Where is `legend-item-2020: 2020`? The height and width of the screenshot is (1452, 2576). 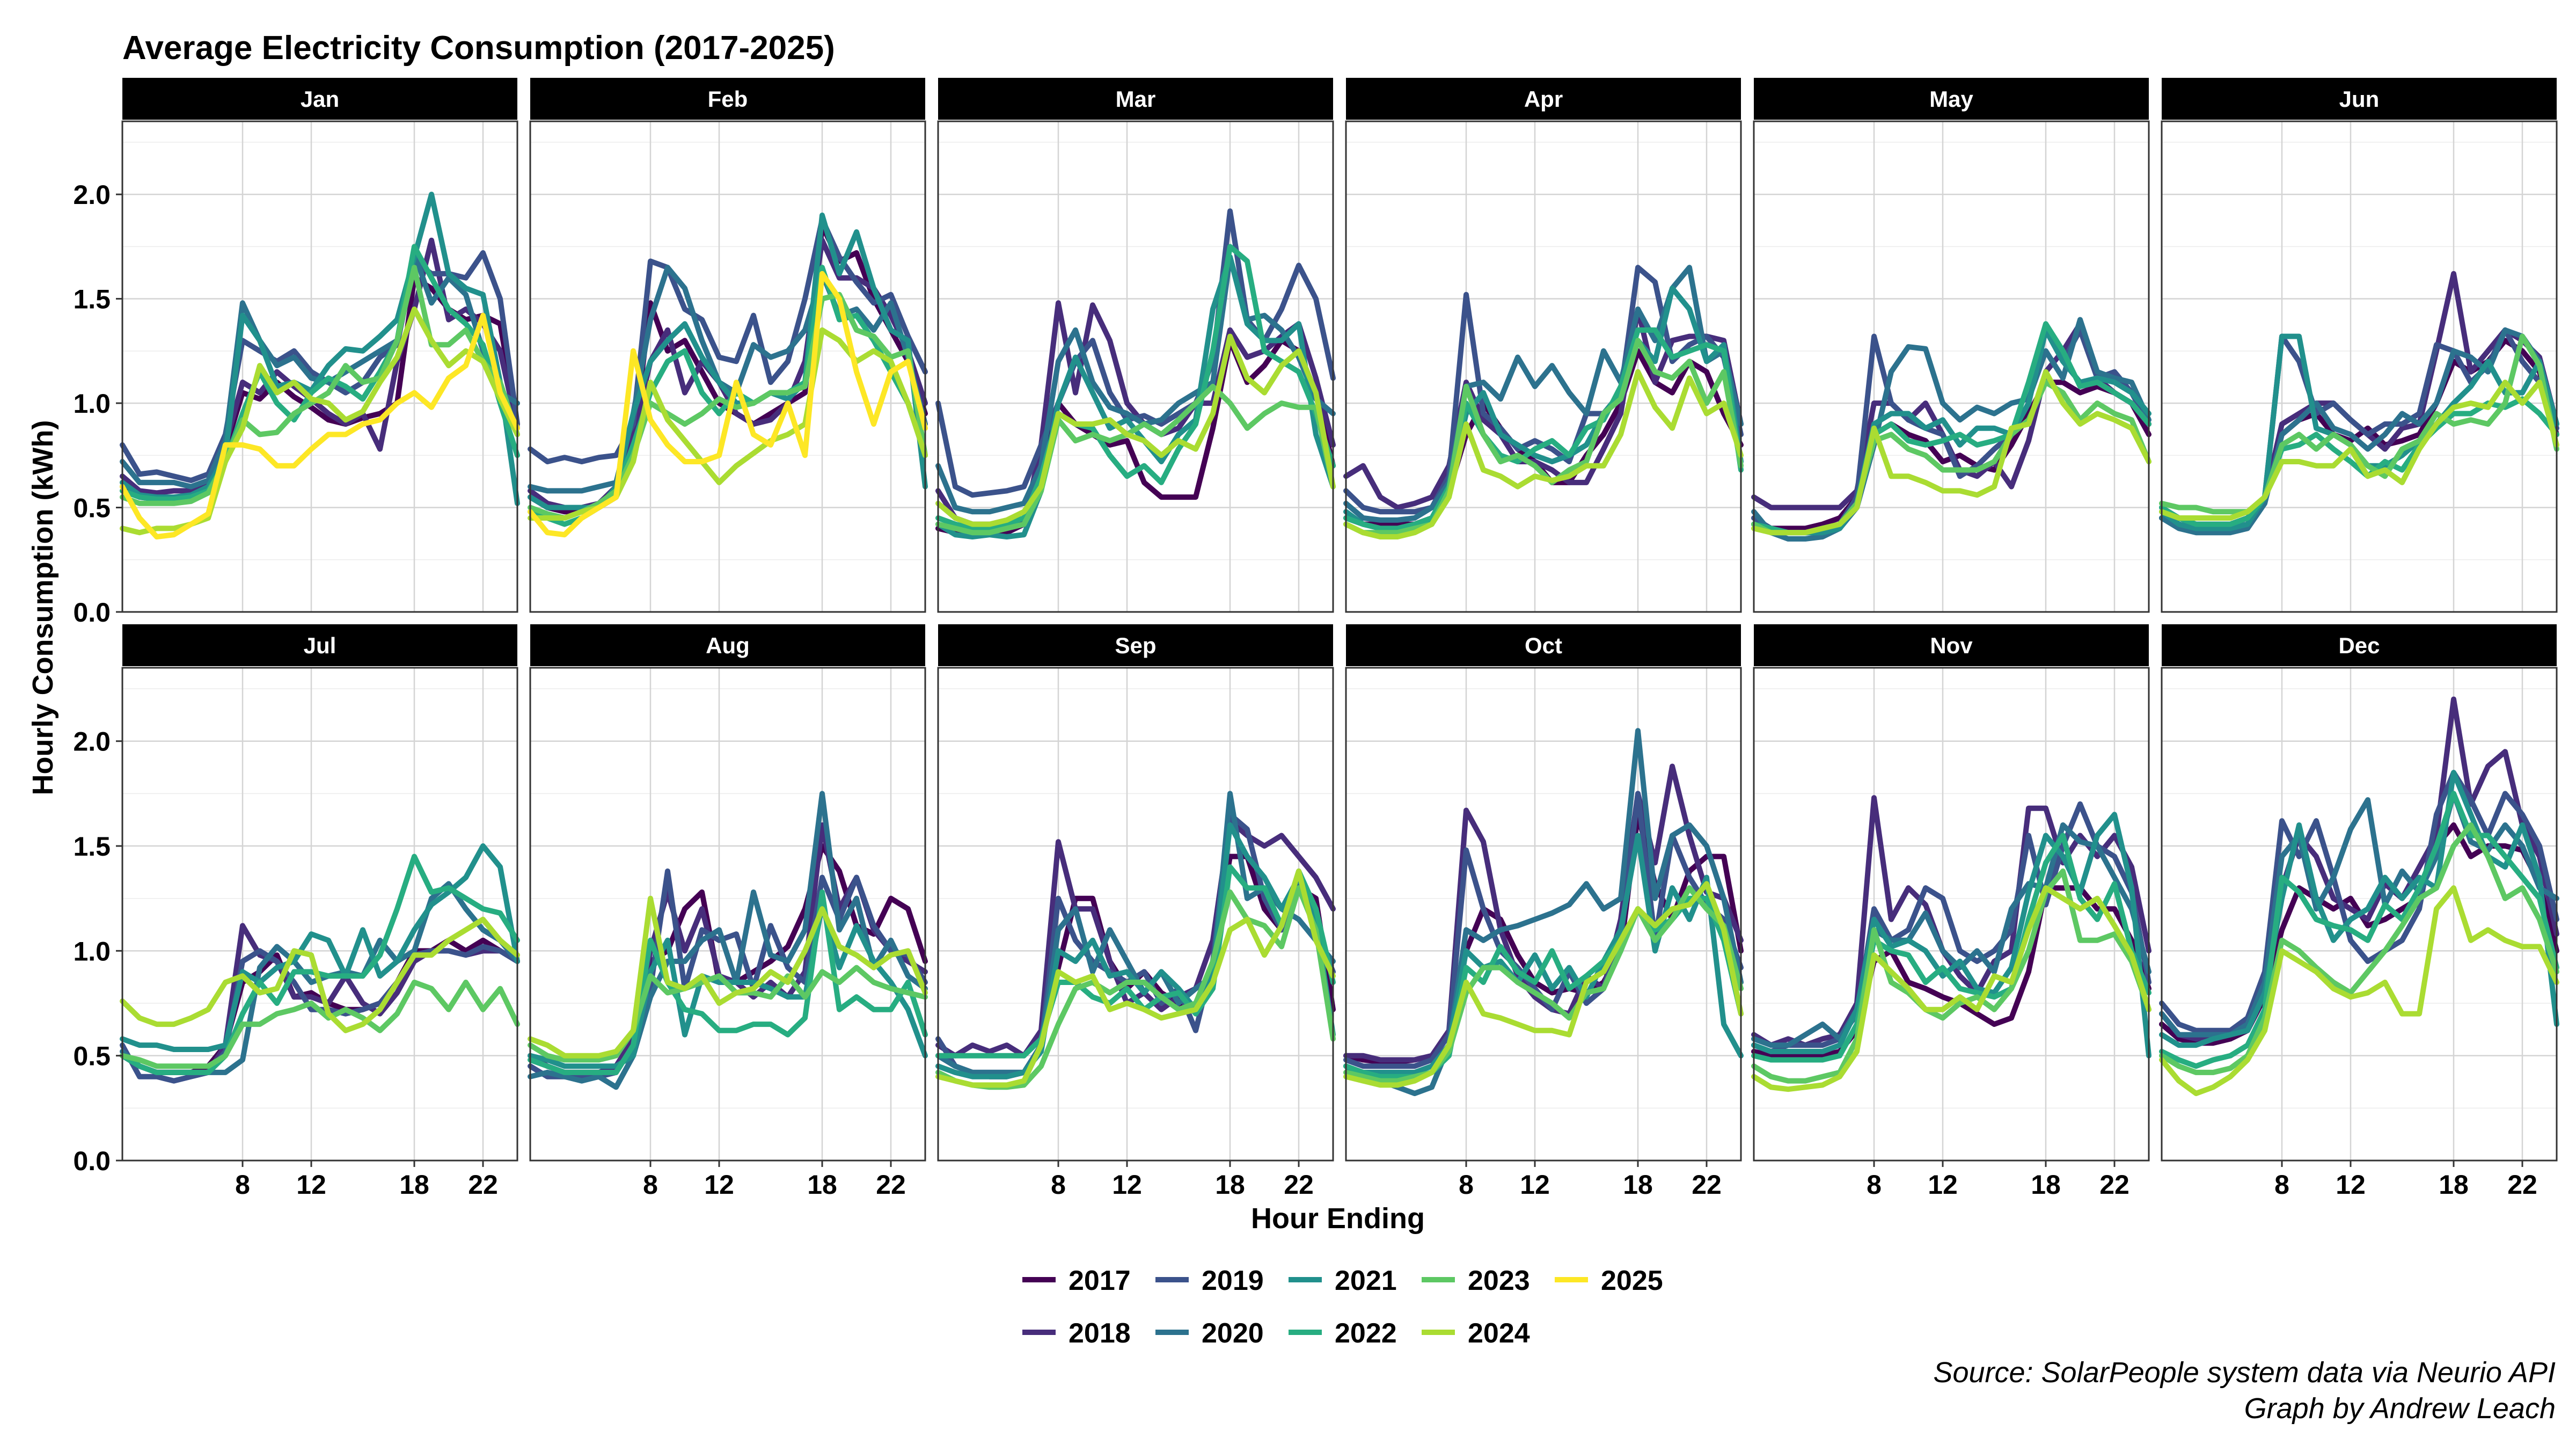 legend-item-2020: 2020 is located at coordinates (1209, 1333).